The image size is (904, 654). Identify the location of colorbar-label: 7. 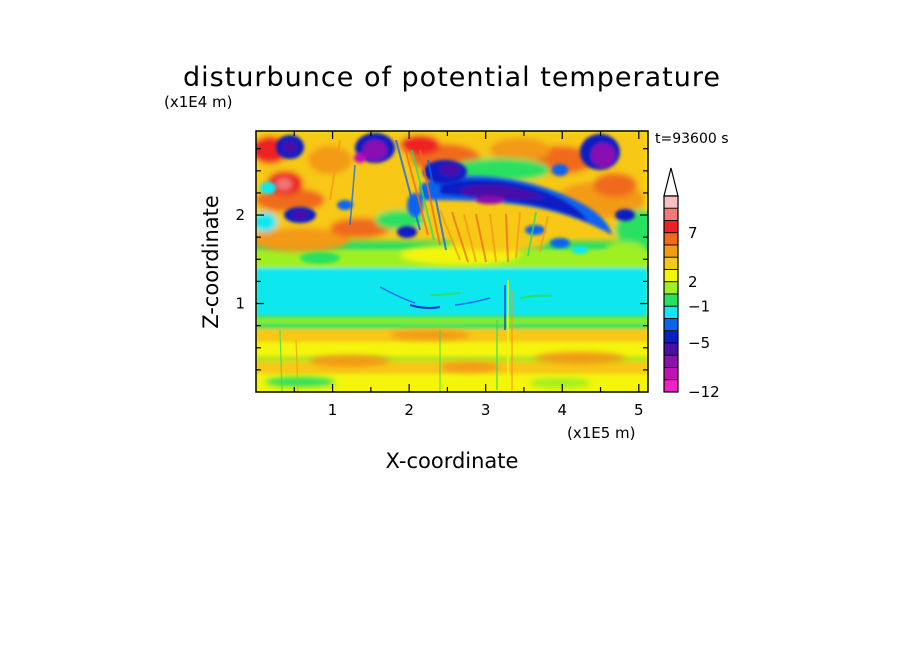
(693, 233).